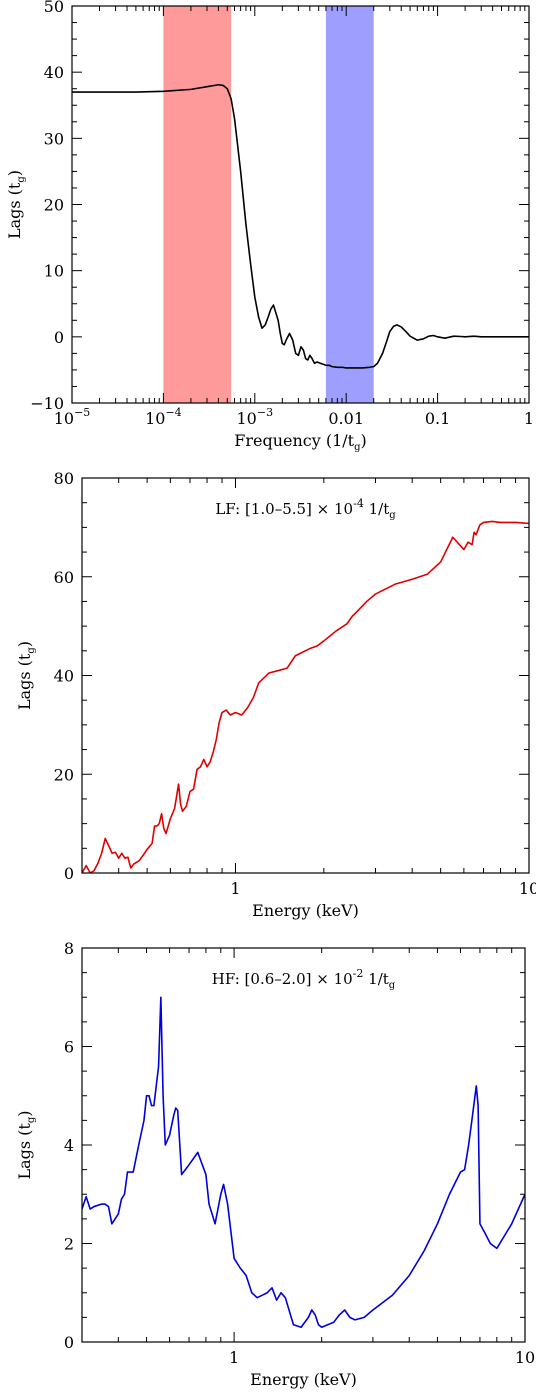  Describe the element at coordinates (54, 8) in the screenshot. I see `y-tick-label: 50` at that location.